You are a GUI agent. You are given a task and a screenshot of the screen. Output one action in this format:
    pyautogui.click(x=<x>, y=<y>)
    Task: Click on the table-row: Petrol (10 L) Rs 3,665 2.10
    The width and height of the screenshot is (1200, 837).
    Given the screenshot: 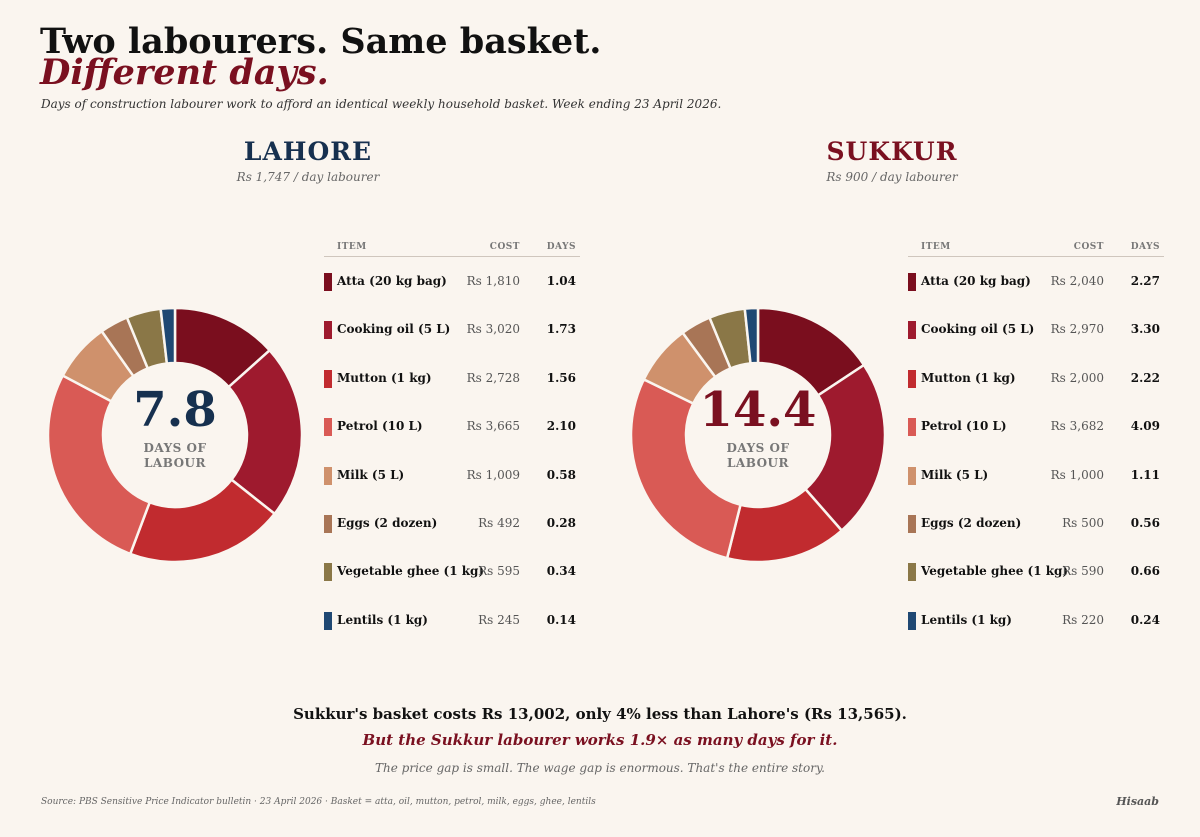 What is the action you would take?
    pyautogui.click(x=452, y=427)
    